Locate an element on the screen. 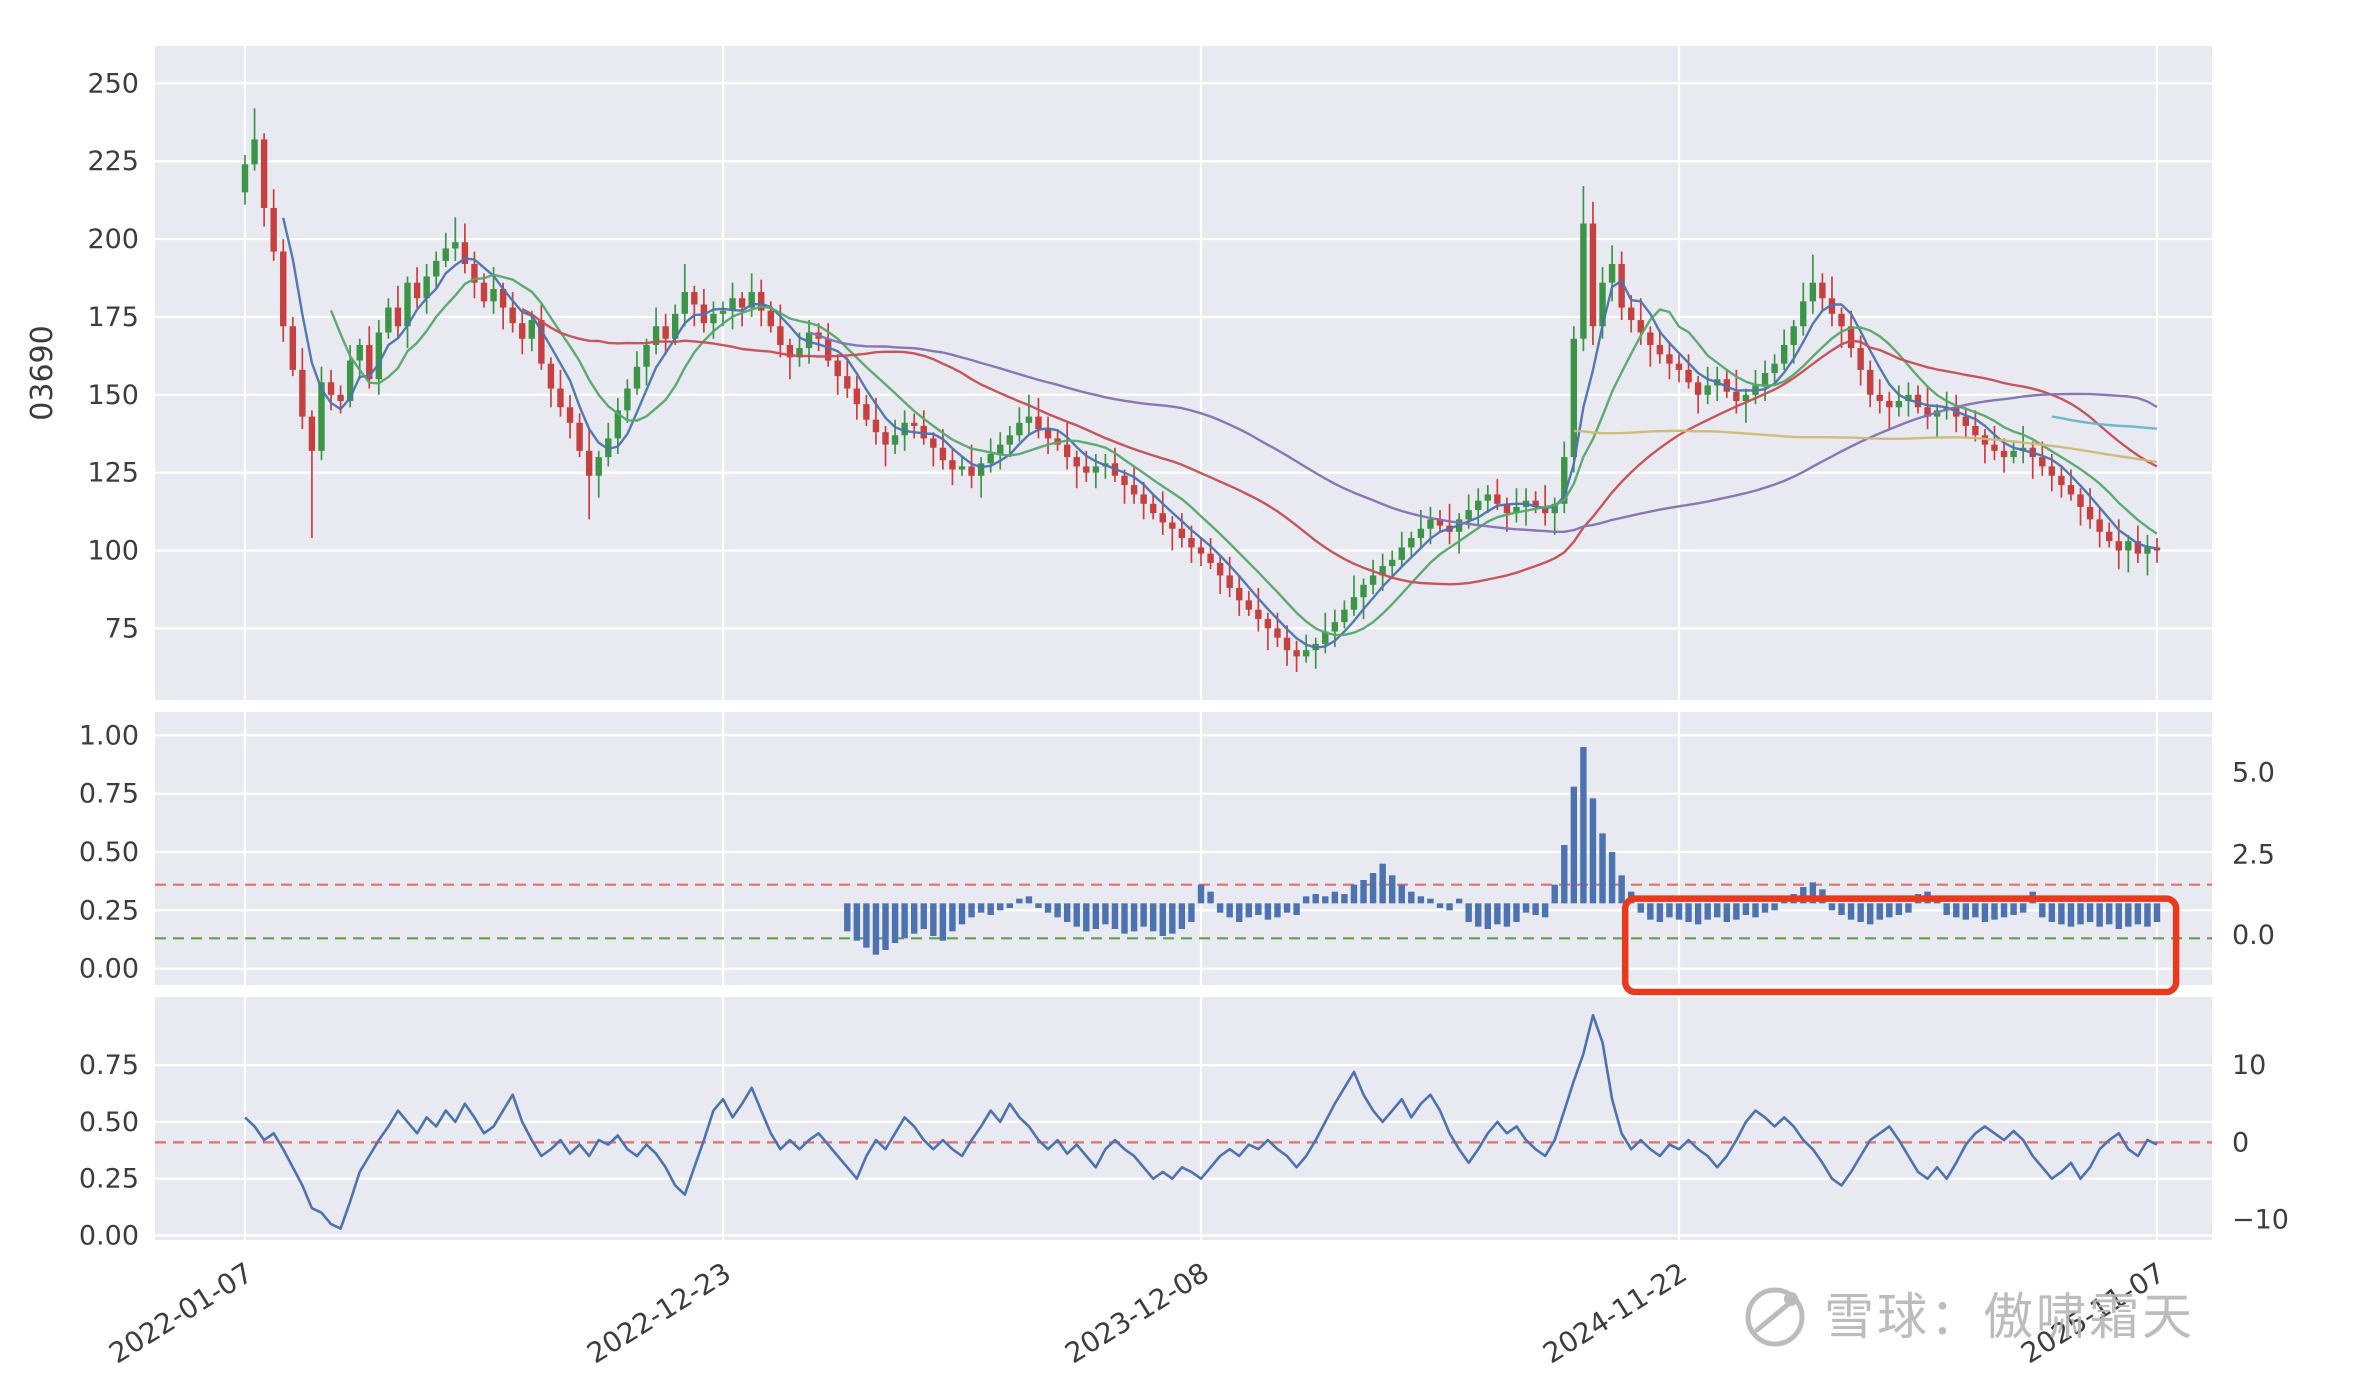 This screenshot has width=2366, height=1388. indicator-ytick-right-label: 0.0 is located at coordinates (2253, 935).